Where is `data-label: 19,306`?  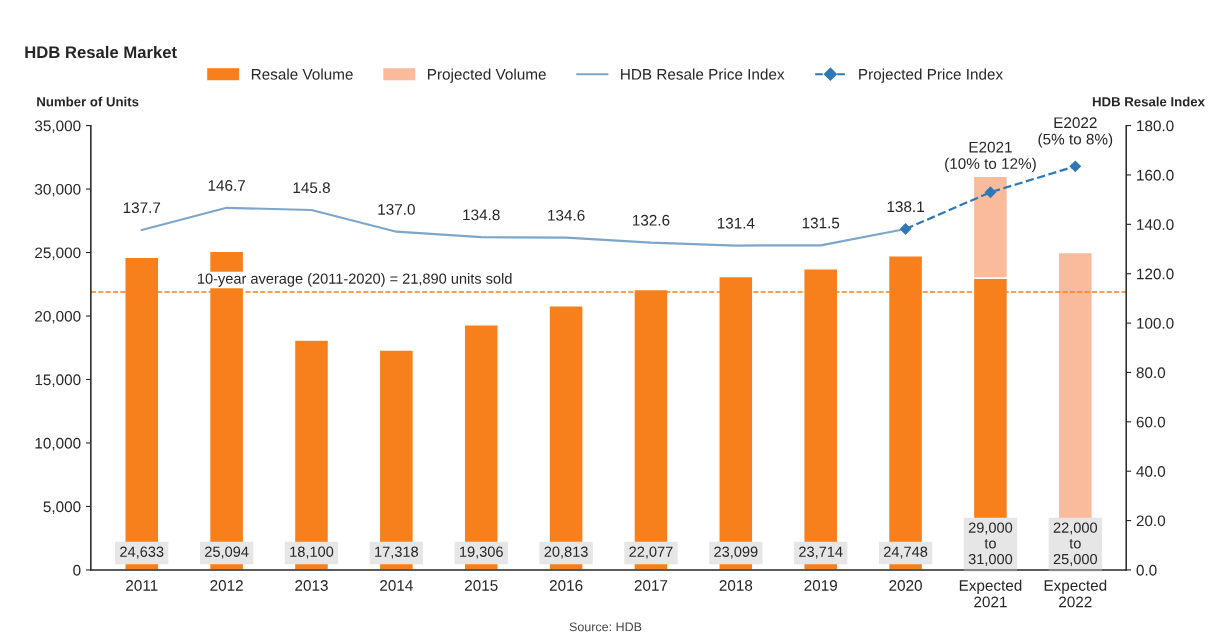 data-label: 19,306 is located at coordinates (481, 552).